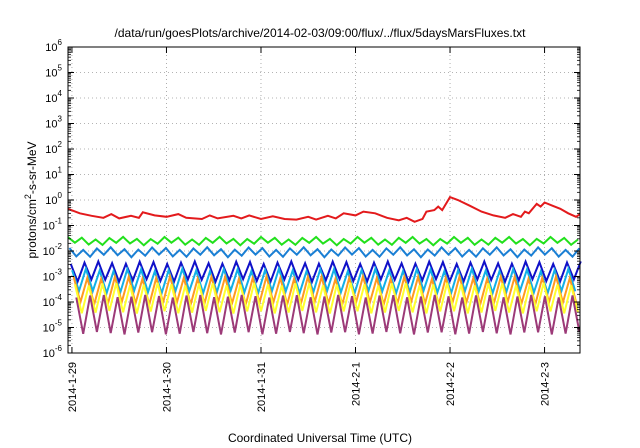  I want to click on y-tick-label: 10¹, so click(53, 174).